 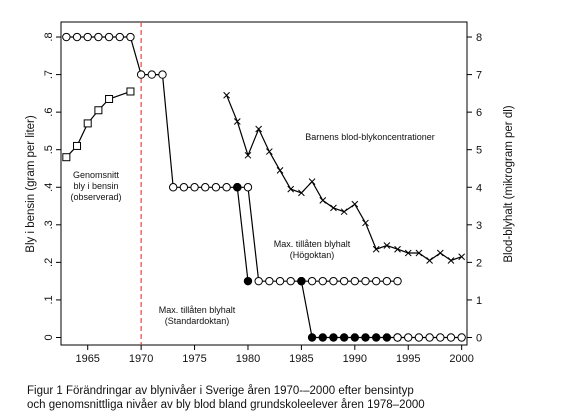 I want to click on annotation-line: Barnens blod-blykoncentrationer, so click(x=370, y=137).